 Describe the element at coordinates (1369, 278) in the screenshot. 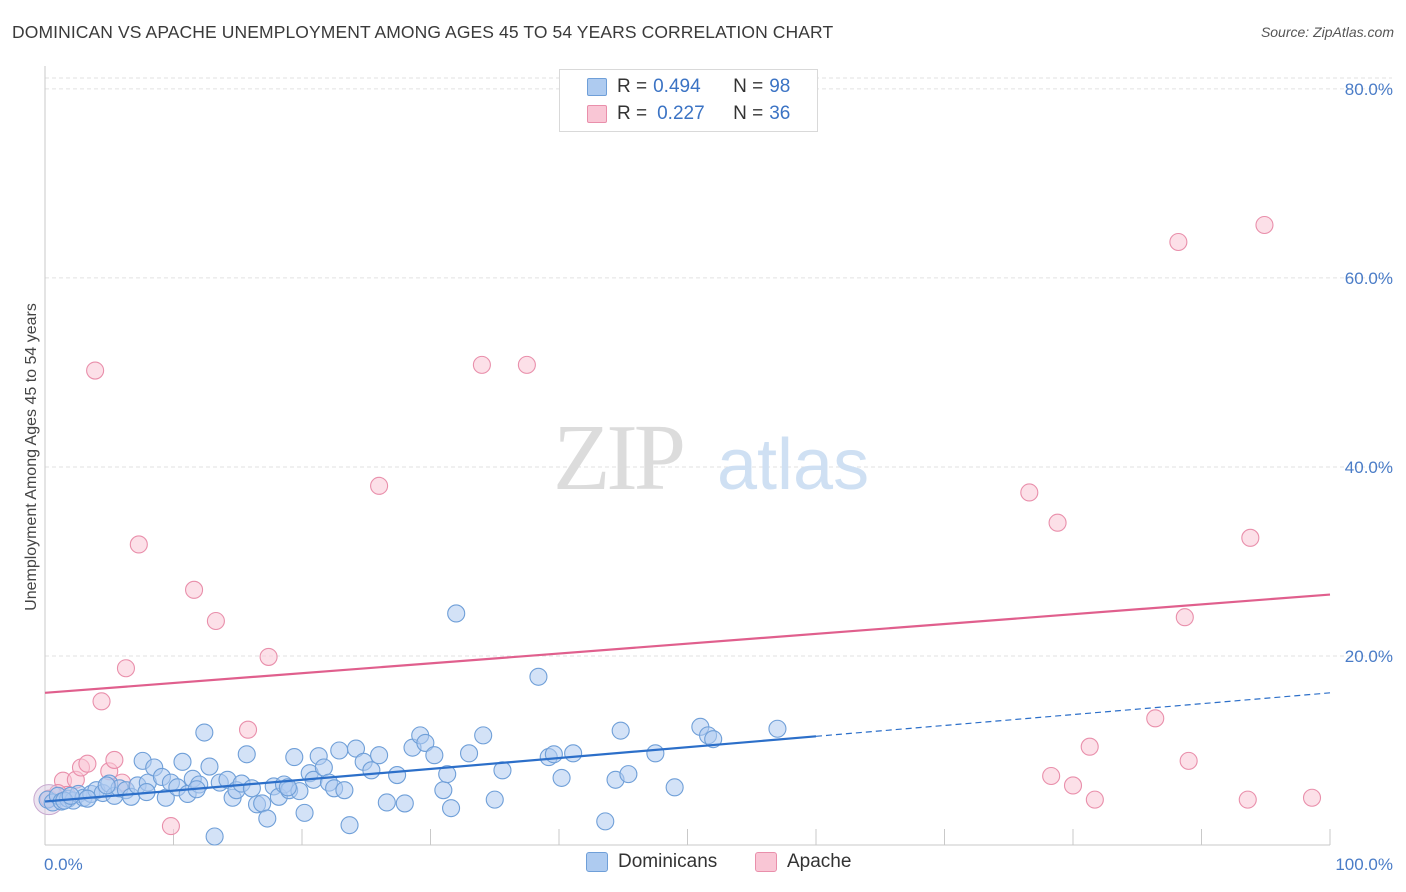

I see `y-tick-label: 60.0%` at that location.